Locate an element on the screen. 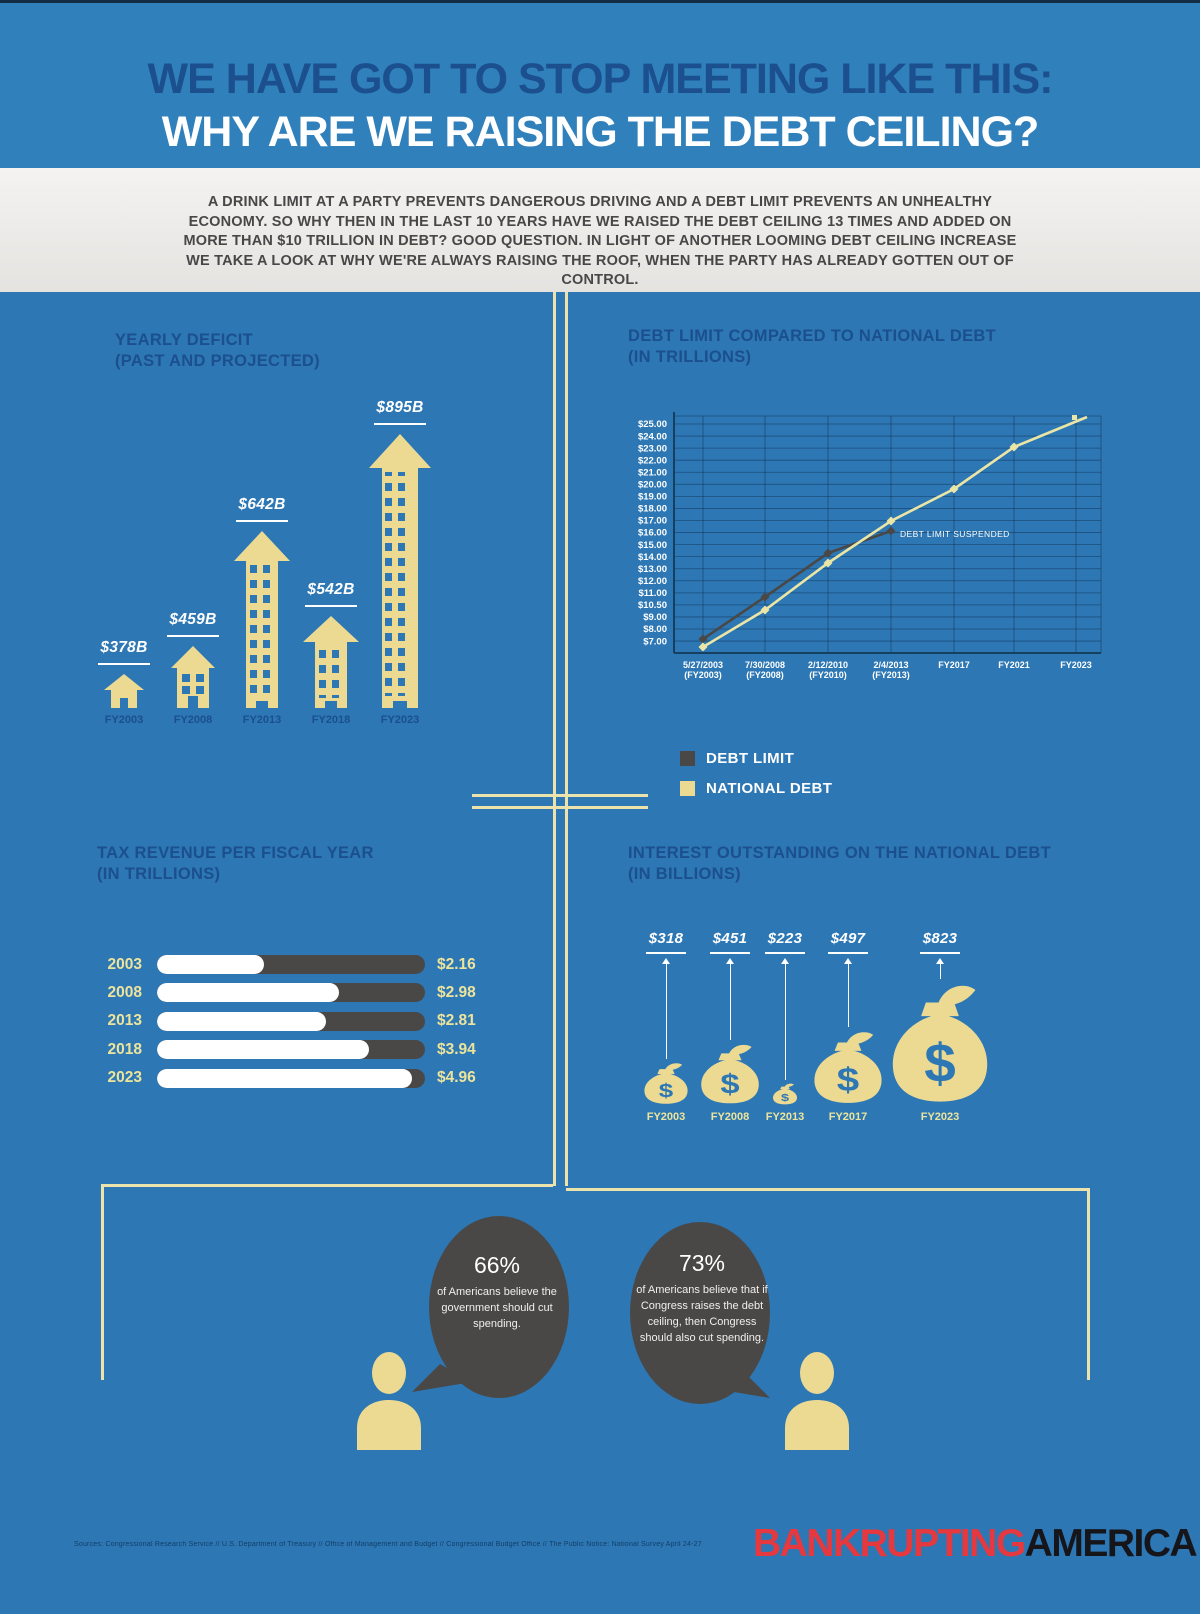 Image resolution: width=1200 pixels, height=1614 pixels. debt-limit-swatch-icon is located at coordinates (687, 758).